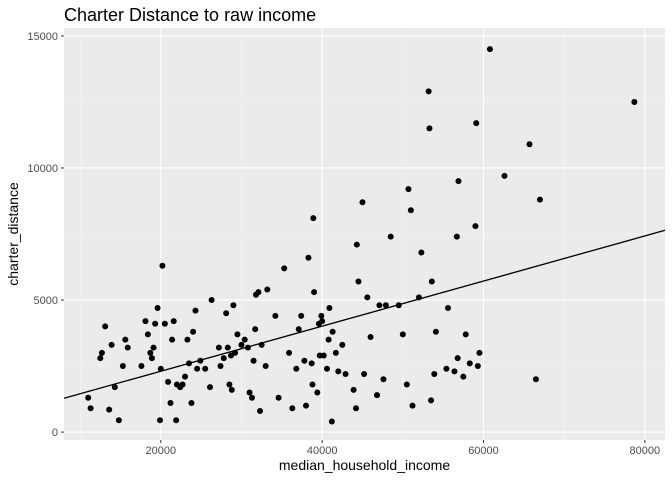 This screenshot has width=672, height=480. What do you see at coordinates (161, 451) in the screenshot?
I see `x-tick-label: 20000` at bounding box center [161, 451].